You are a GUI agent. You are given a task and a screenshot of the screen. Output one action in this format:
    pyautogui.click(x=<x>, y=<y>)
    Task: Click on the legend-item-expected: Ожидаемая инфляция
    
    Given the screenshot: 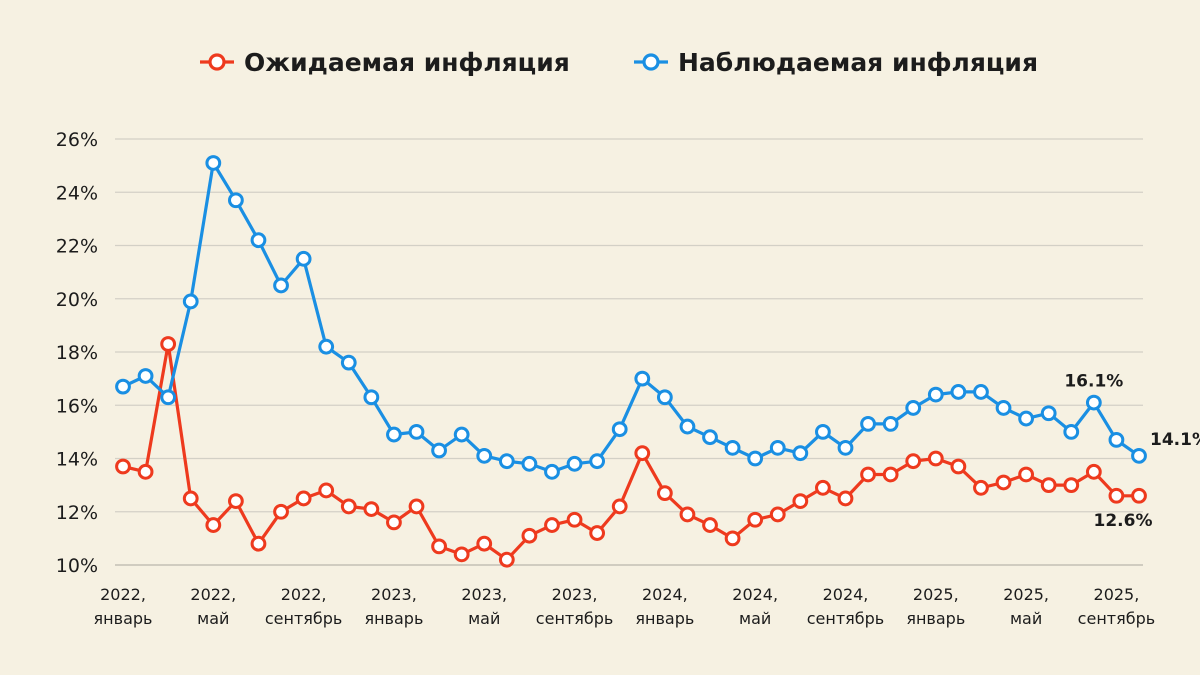 What is the action you would take?
    pyautogui.click(x=385, y=62)
    